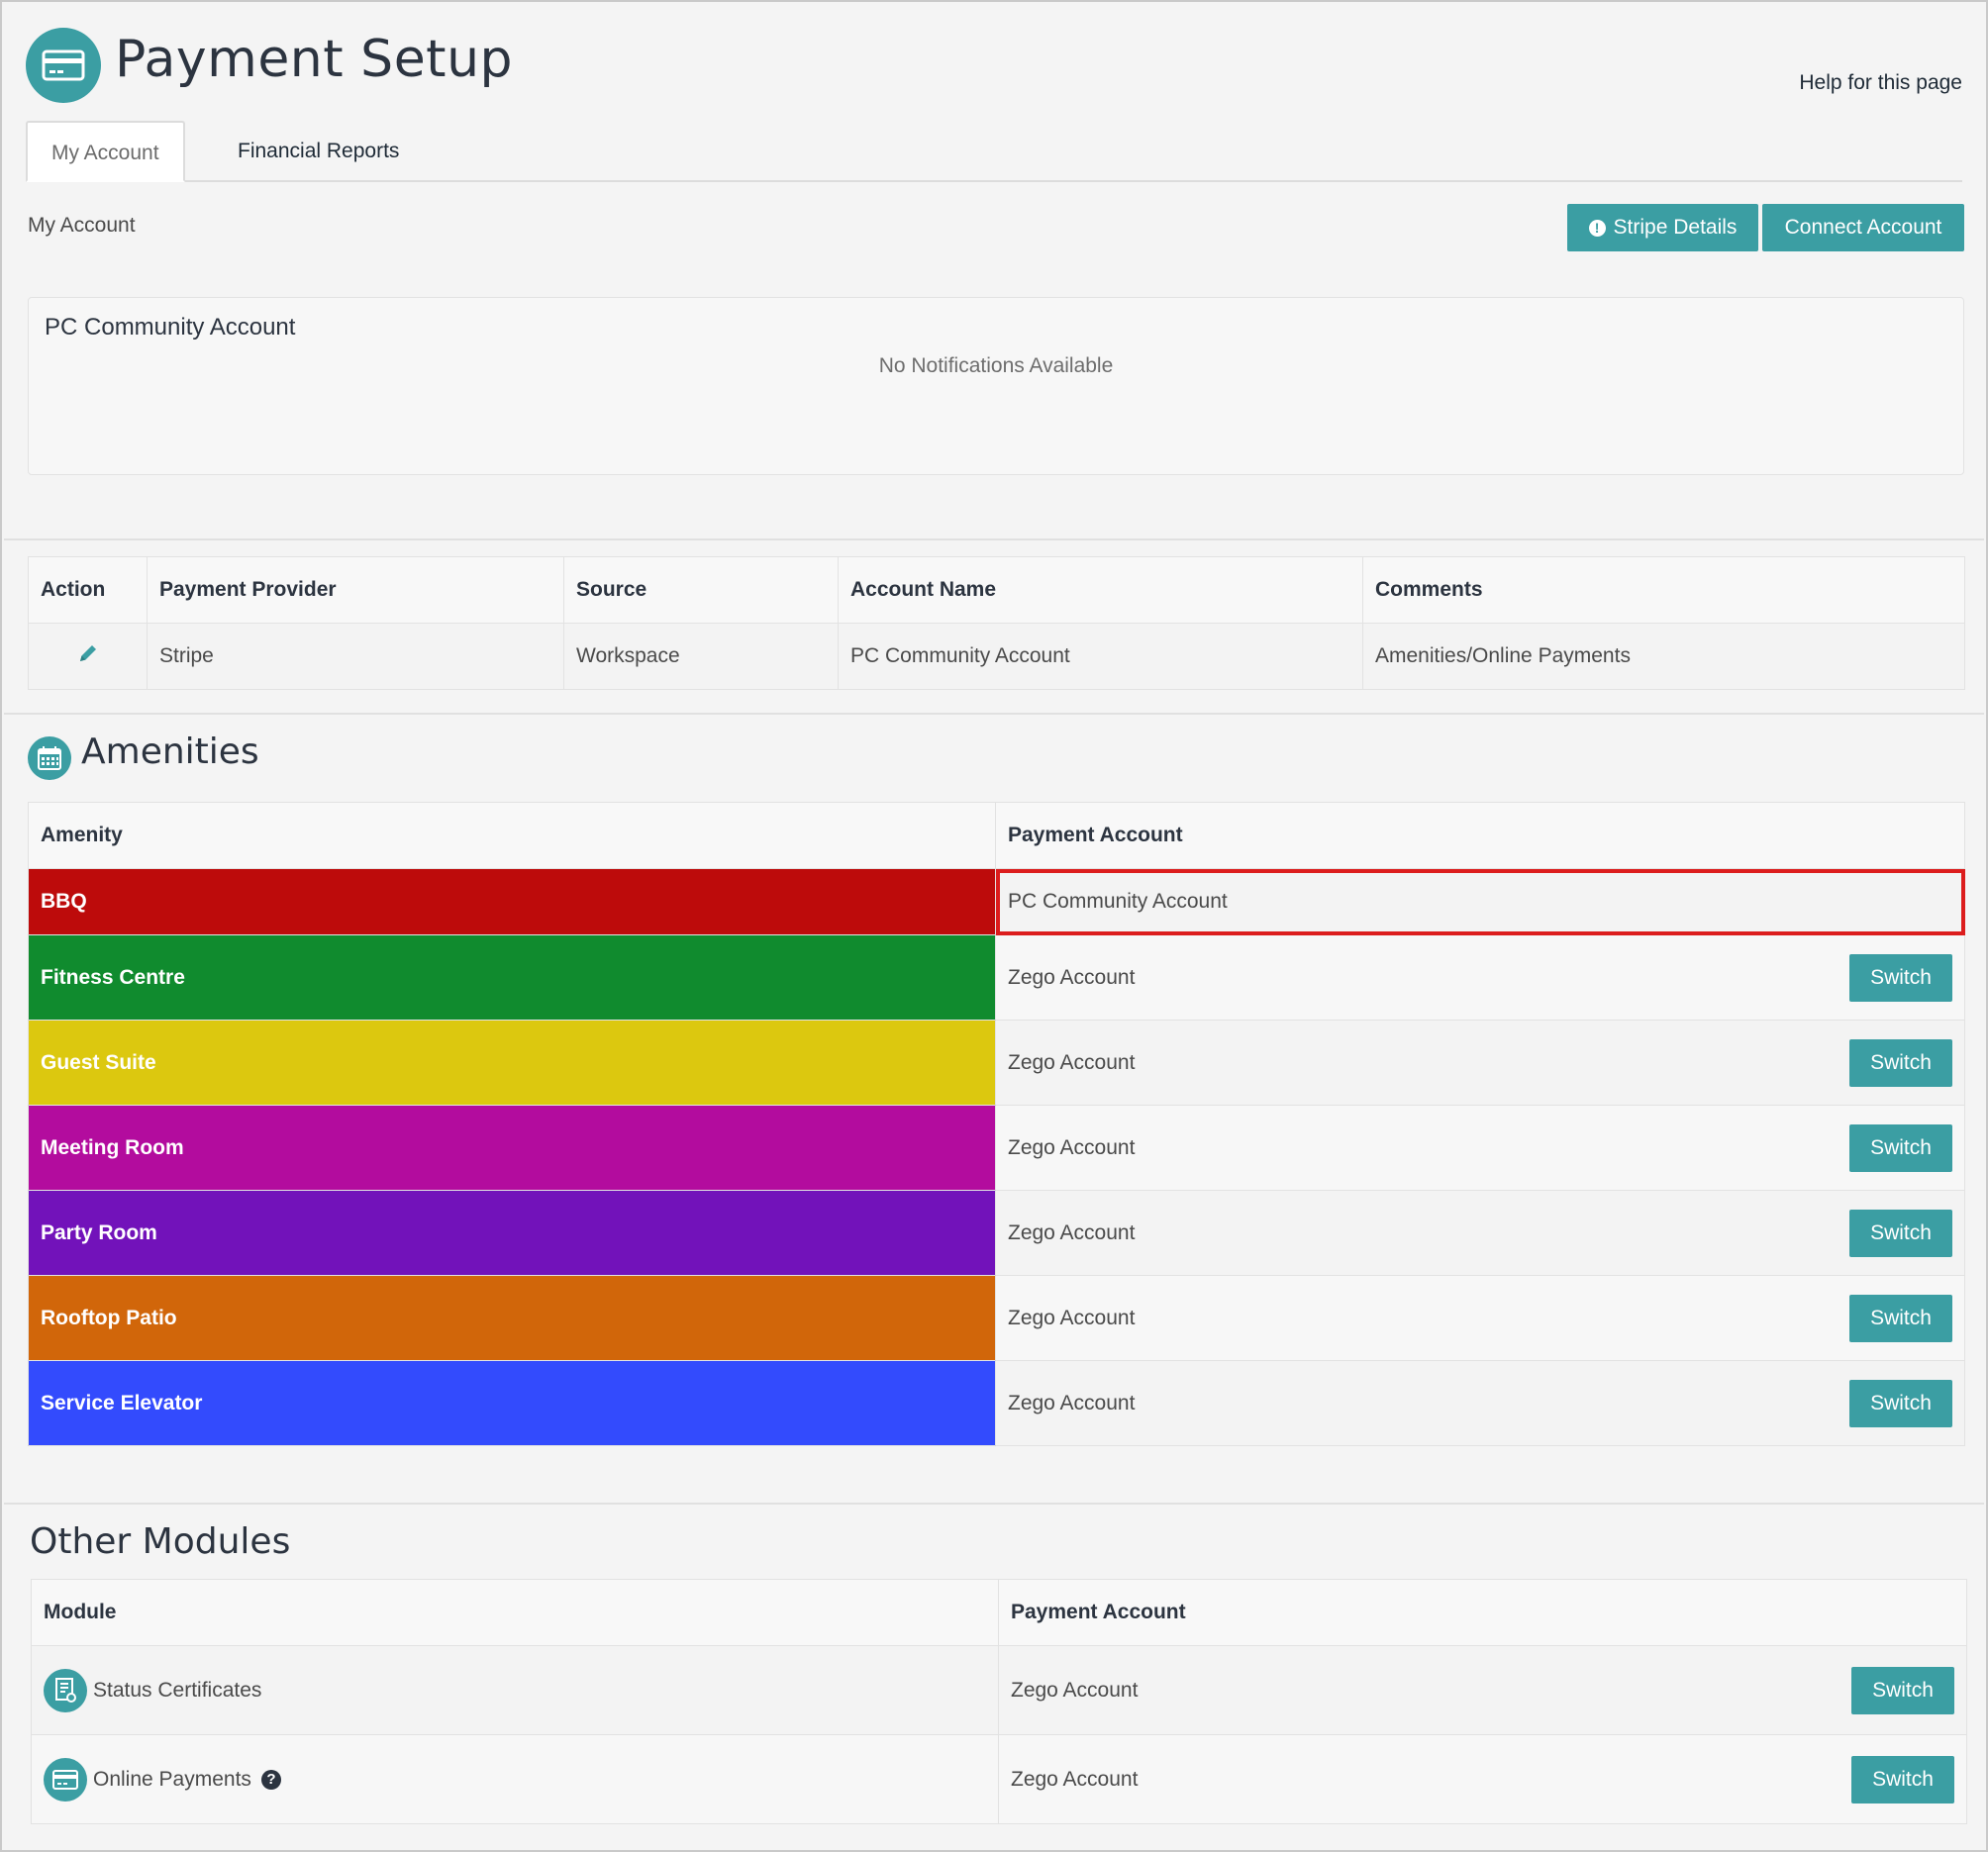 The width and height of the screenshot is (1988, 1852). I want to click on column-header: Source, so click(701, 590).